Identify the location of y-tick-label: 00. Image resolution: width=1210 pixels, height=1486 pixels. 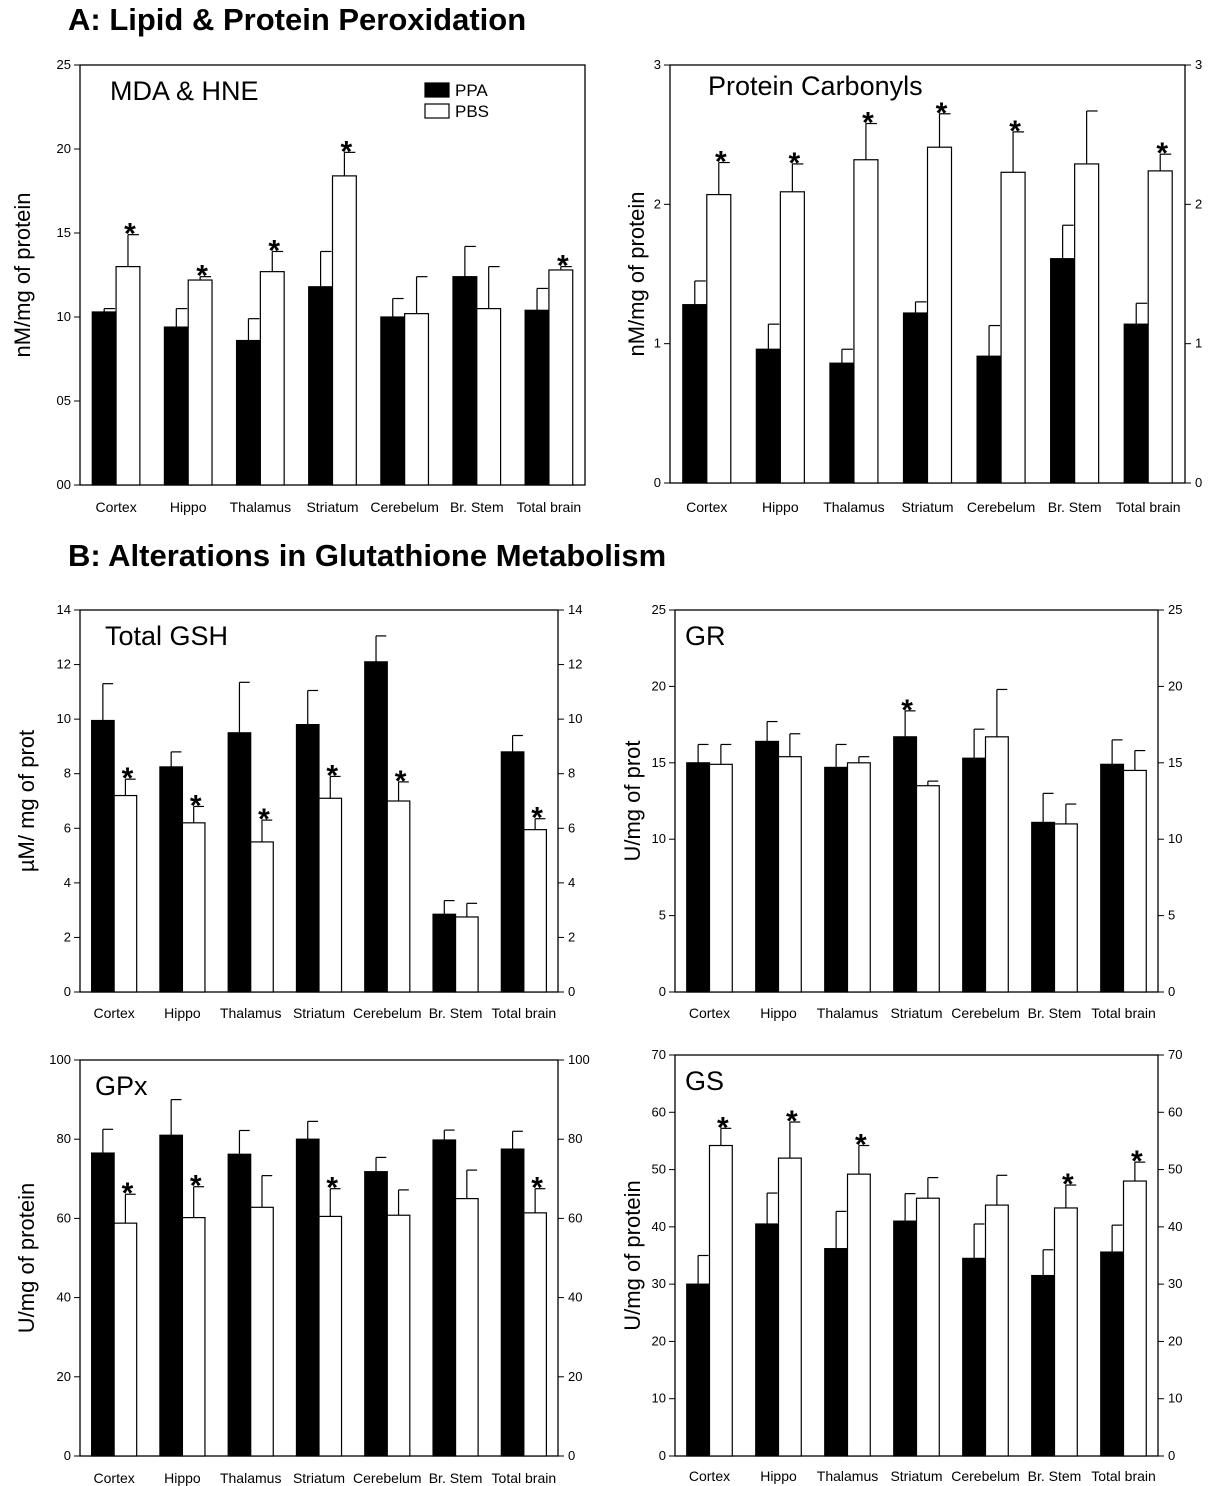
(64, 484).